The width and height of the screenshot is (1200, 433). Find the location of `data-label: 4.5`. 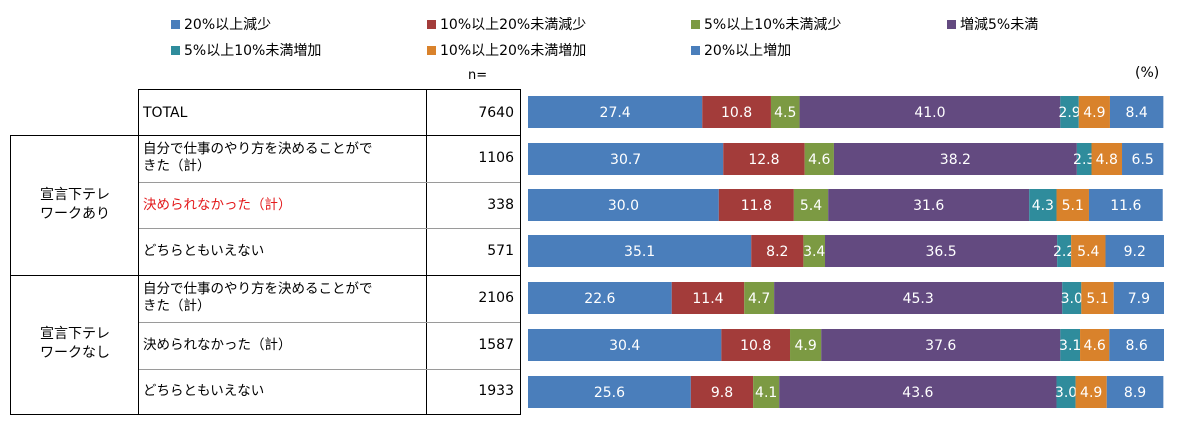

data-label: 4.5 is located at coordinates (785, 113).